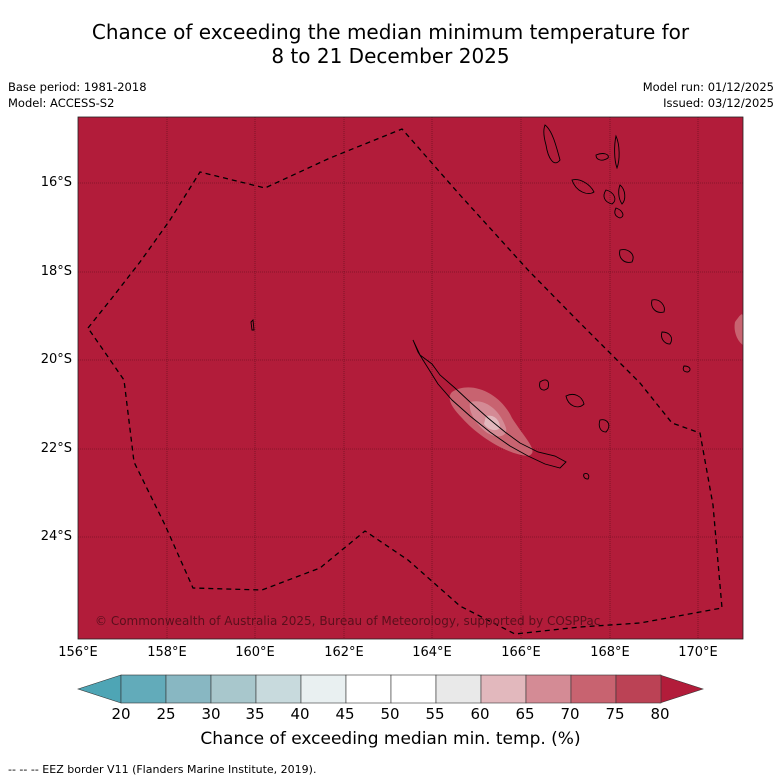 The height and width of the screenshot is (781, 781). Describe the element at coordinates (166, 714) in the screenshot. I see `colorbar-tick-label: 25` at that location.